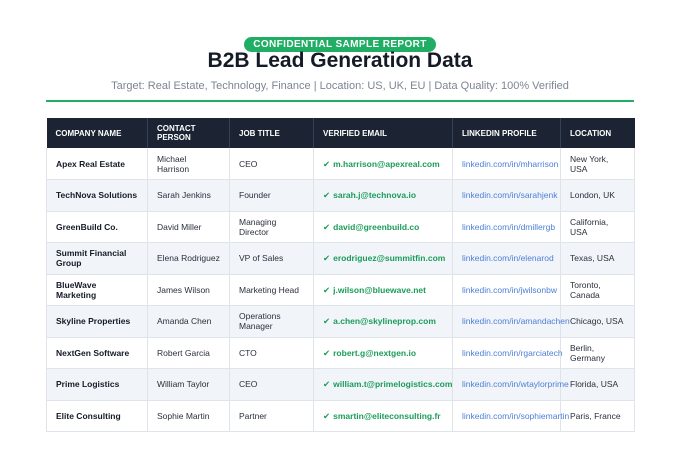  What do you see at coordinates (97, 195) in the screenshot?
I see `company-cell: TechNova Solutions` at bounding box center [97, 195].